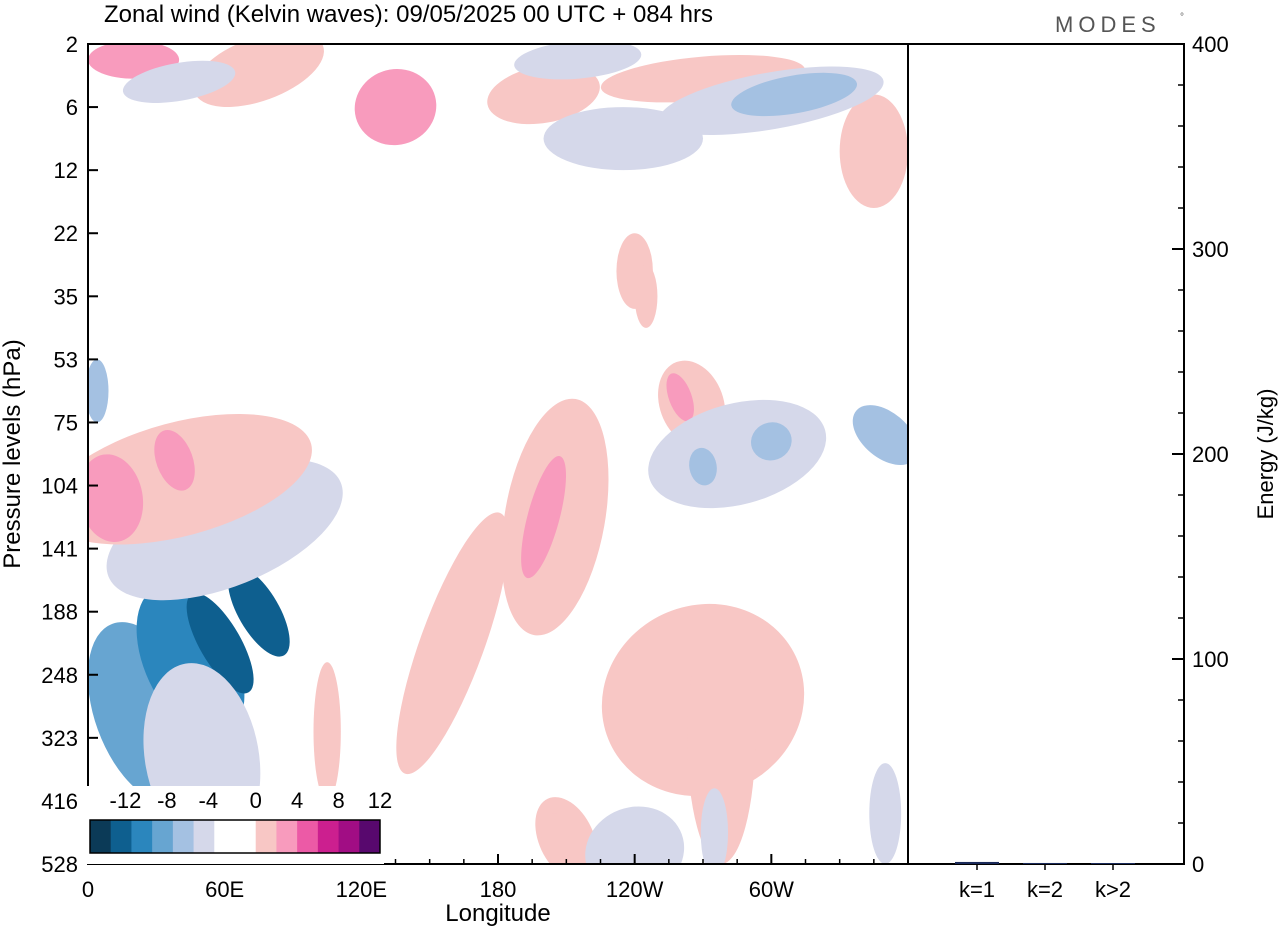 The image size is (1280, 930). I want to click on energy-bars: k=1 k=2 k>2, so click(1045, 881).